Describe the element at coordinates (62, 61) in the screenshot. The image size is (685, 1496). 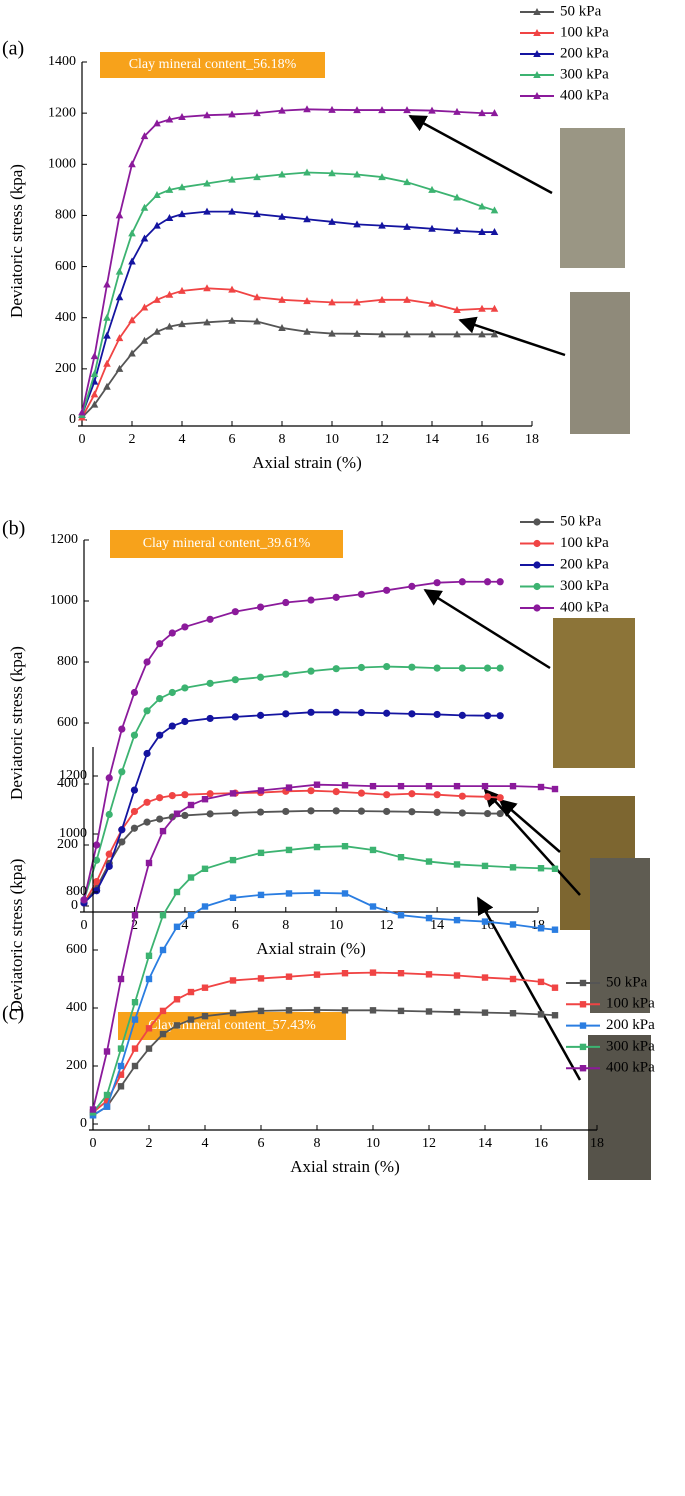
I see `y-tick-label: 1400` at that location.